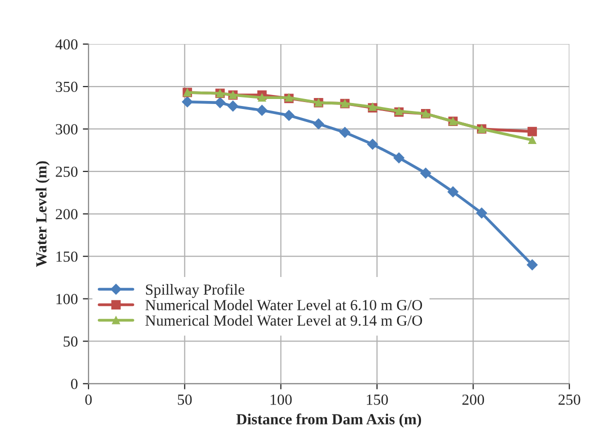  Describe the element at coordinates (67, 87) in the screenshot. I see `y-tick-label: 350` at that location.